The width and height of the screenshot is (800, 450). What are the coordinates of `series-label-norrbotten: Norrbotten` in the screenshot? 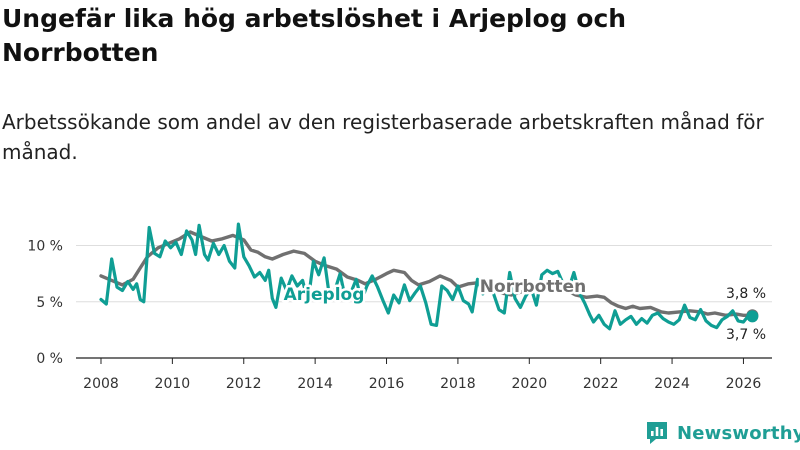 It's located at (533, 287).